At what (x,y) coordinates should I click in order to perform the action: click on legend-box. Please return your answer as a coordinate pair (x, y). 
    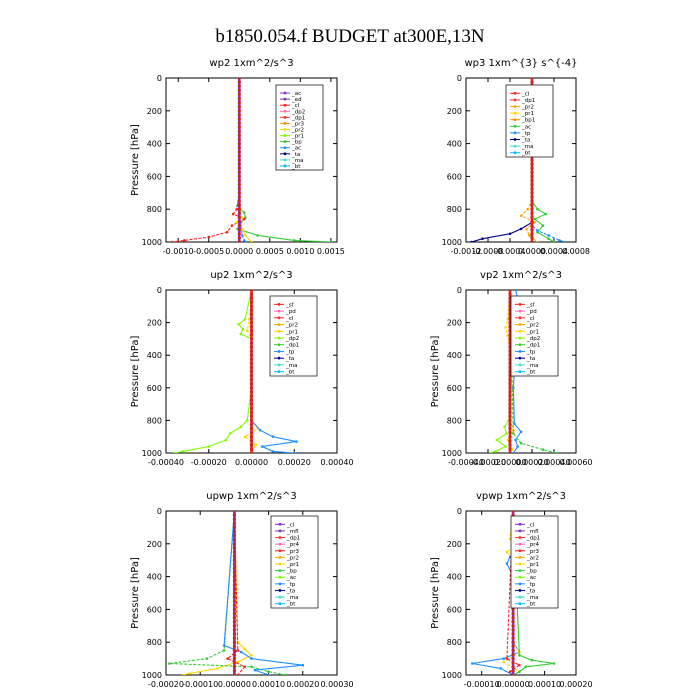
    Looking at the image, I should click on (293, 336).